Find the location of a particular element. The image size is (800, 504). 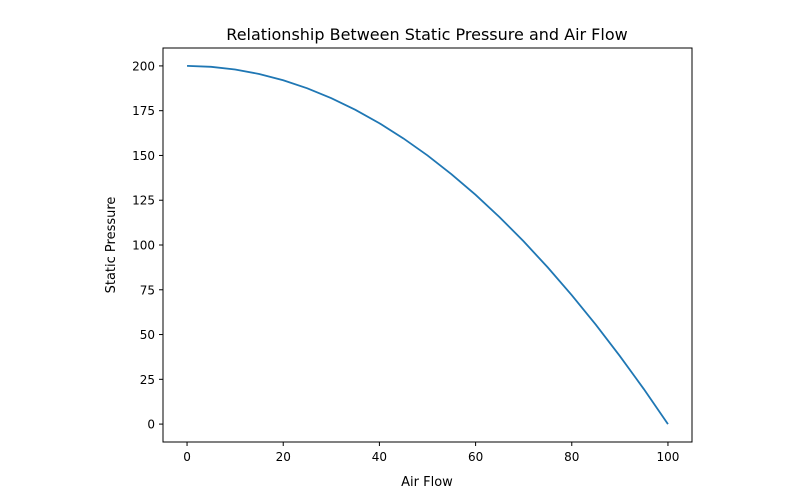

y-tick-label: 150 is located at coordinates (143, 156).